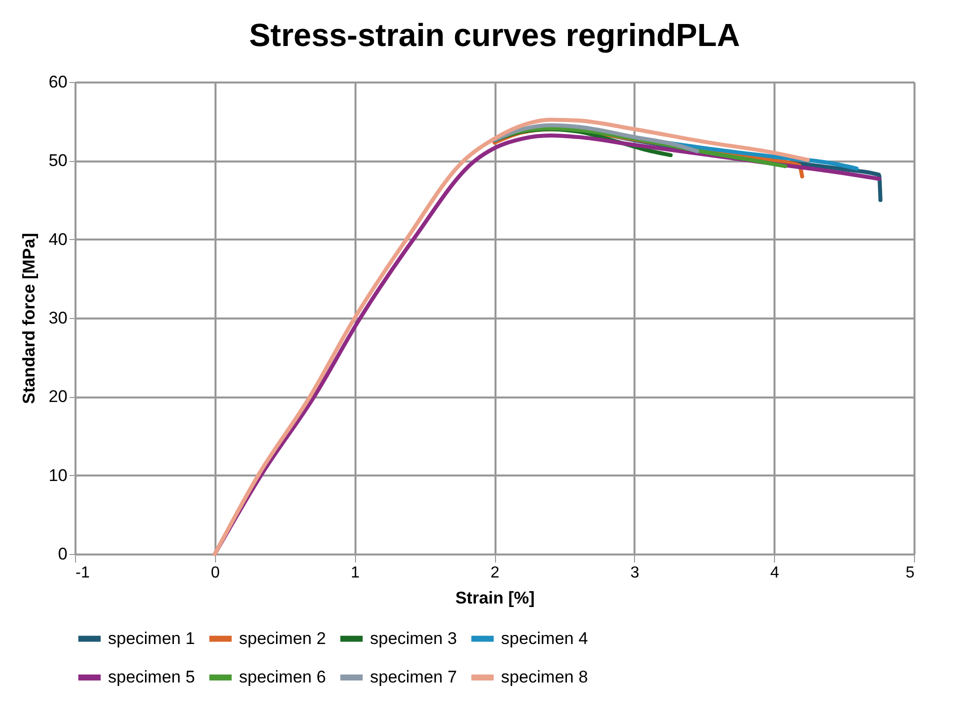 The image size is (966, 722). Describe the element at coordinates (596, 138) in the screenshot. I see `line-series` at that location.